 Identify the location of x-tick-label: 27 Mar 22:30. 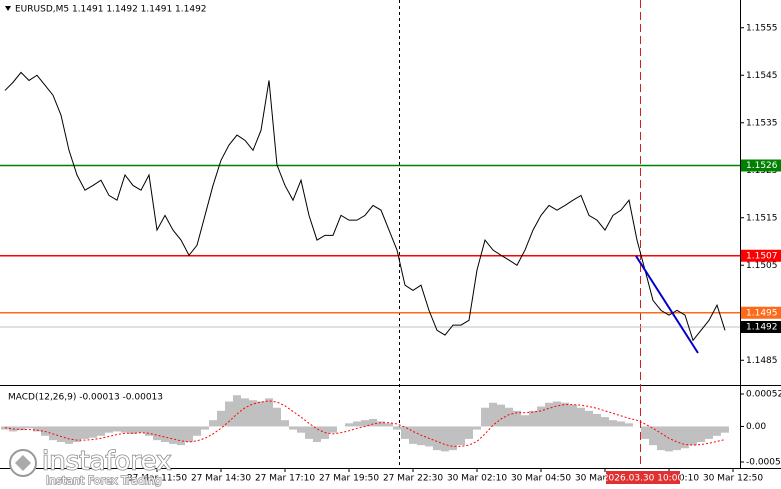
(413, 479).